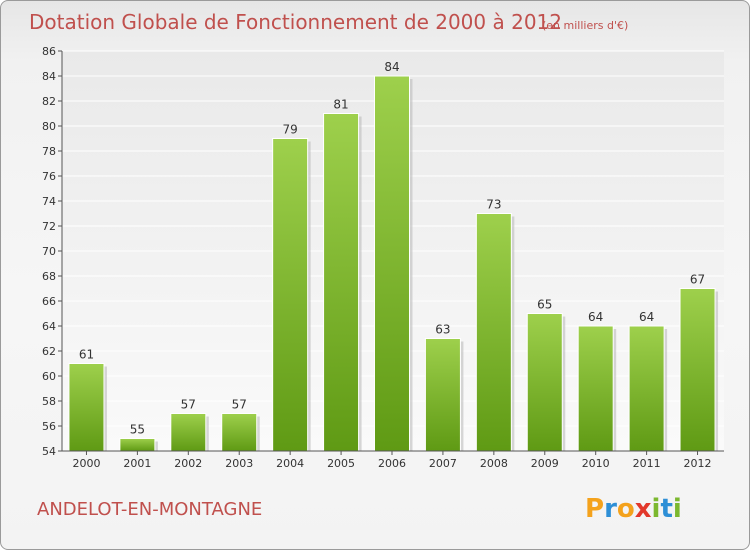 Image resolution: width=750 pixels, height=550 pixels. I want to click on x-tick-label: 2003, so click(239, 463).